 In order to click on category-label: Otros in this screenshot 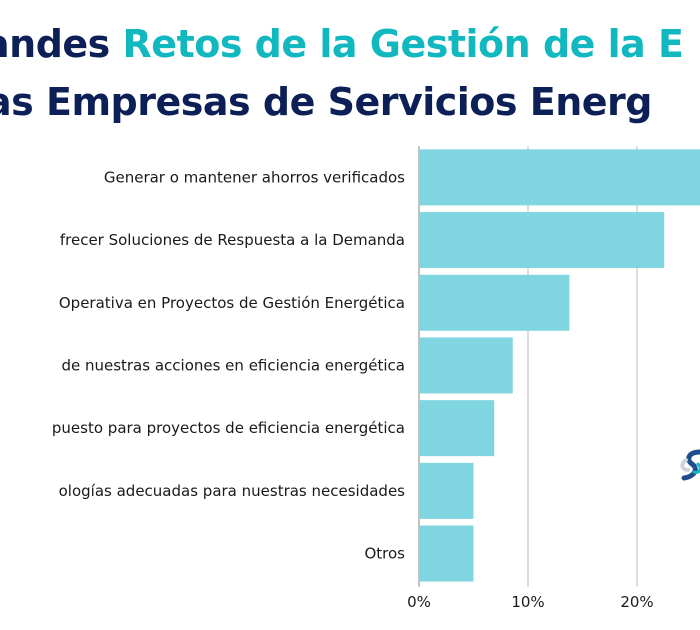, I will do `click(384, 554)`.